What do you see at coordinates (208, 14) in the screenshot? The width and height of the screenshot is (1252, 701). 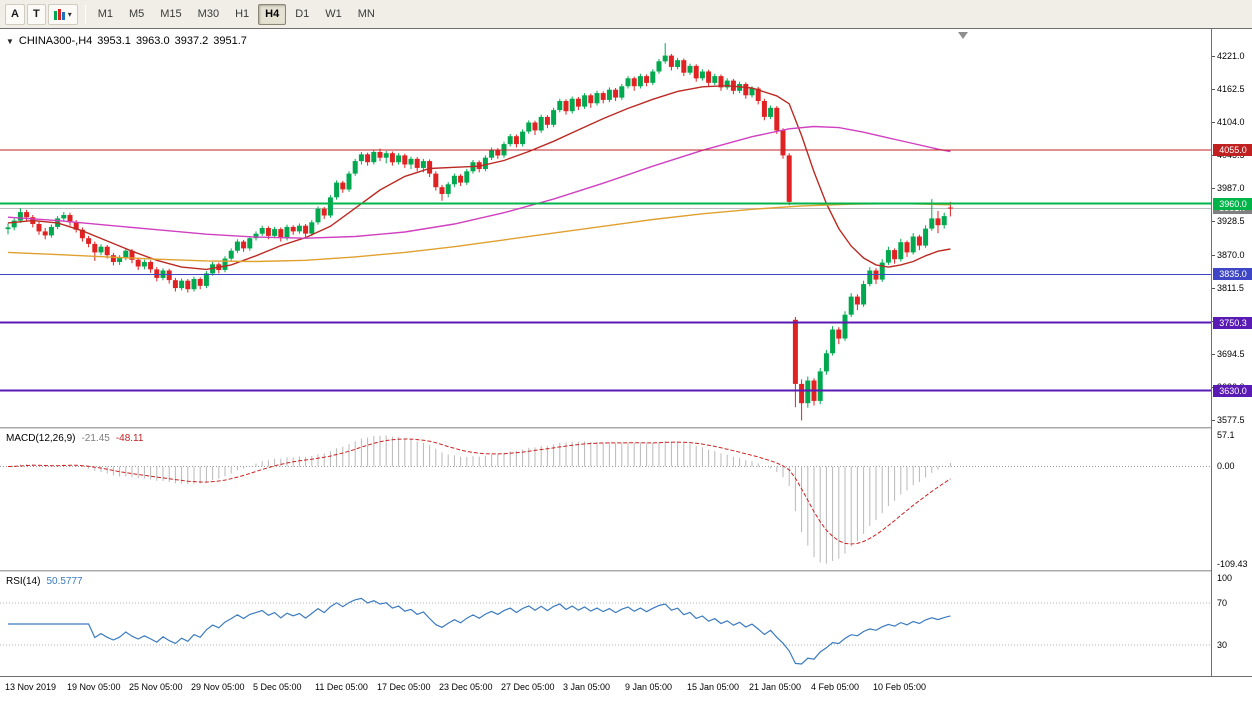 I see `timeframe-m30-button: M30` at bounding box center [208, 14].